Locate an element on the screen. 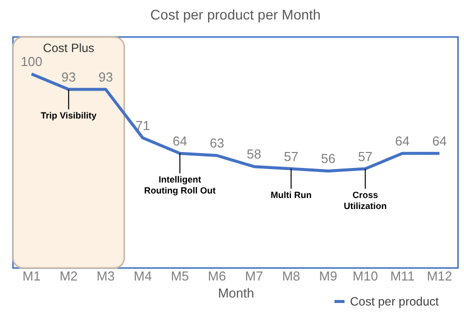 This screenshot has width=464, height=332. x-tick-label: M2 is located at coordinates (69, 276).